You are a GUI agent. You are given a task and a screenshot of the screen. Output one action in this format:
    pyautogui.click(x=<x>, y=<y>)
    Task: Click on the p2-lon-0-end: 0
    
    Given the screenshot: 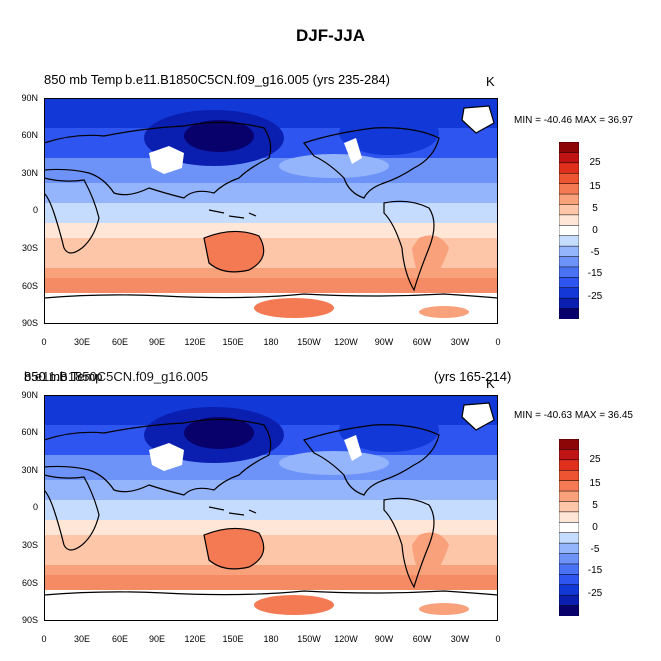 What is the action you would take?
    pyautogui.click(x=498, y=639)
    